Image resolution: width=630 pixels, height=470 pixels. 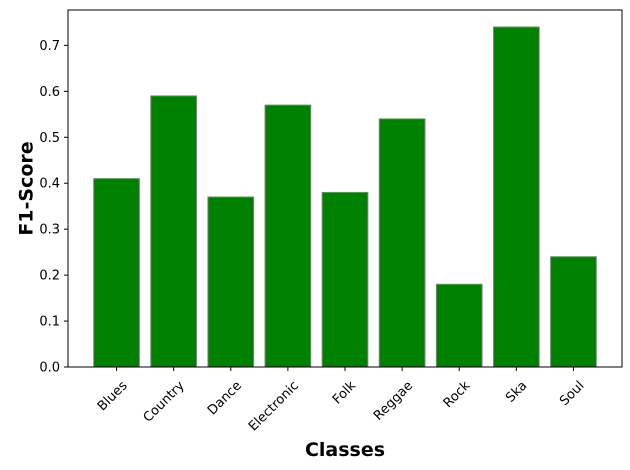 What do you see at coordinates (457, 394) in the screenshot?
I see `x-tick-label-rock: Rock` at bounding box center [457, 394].